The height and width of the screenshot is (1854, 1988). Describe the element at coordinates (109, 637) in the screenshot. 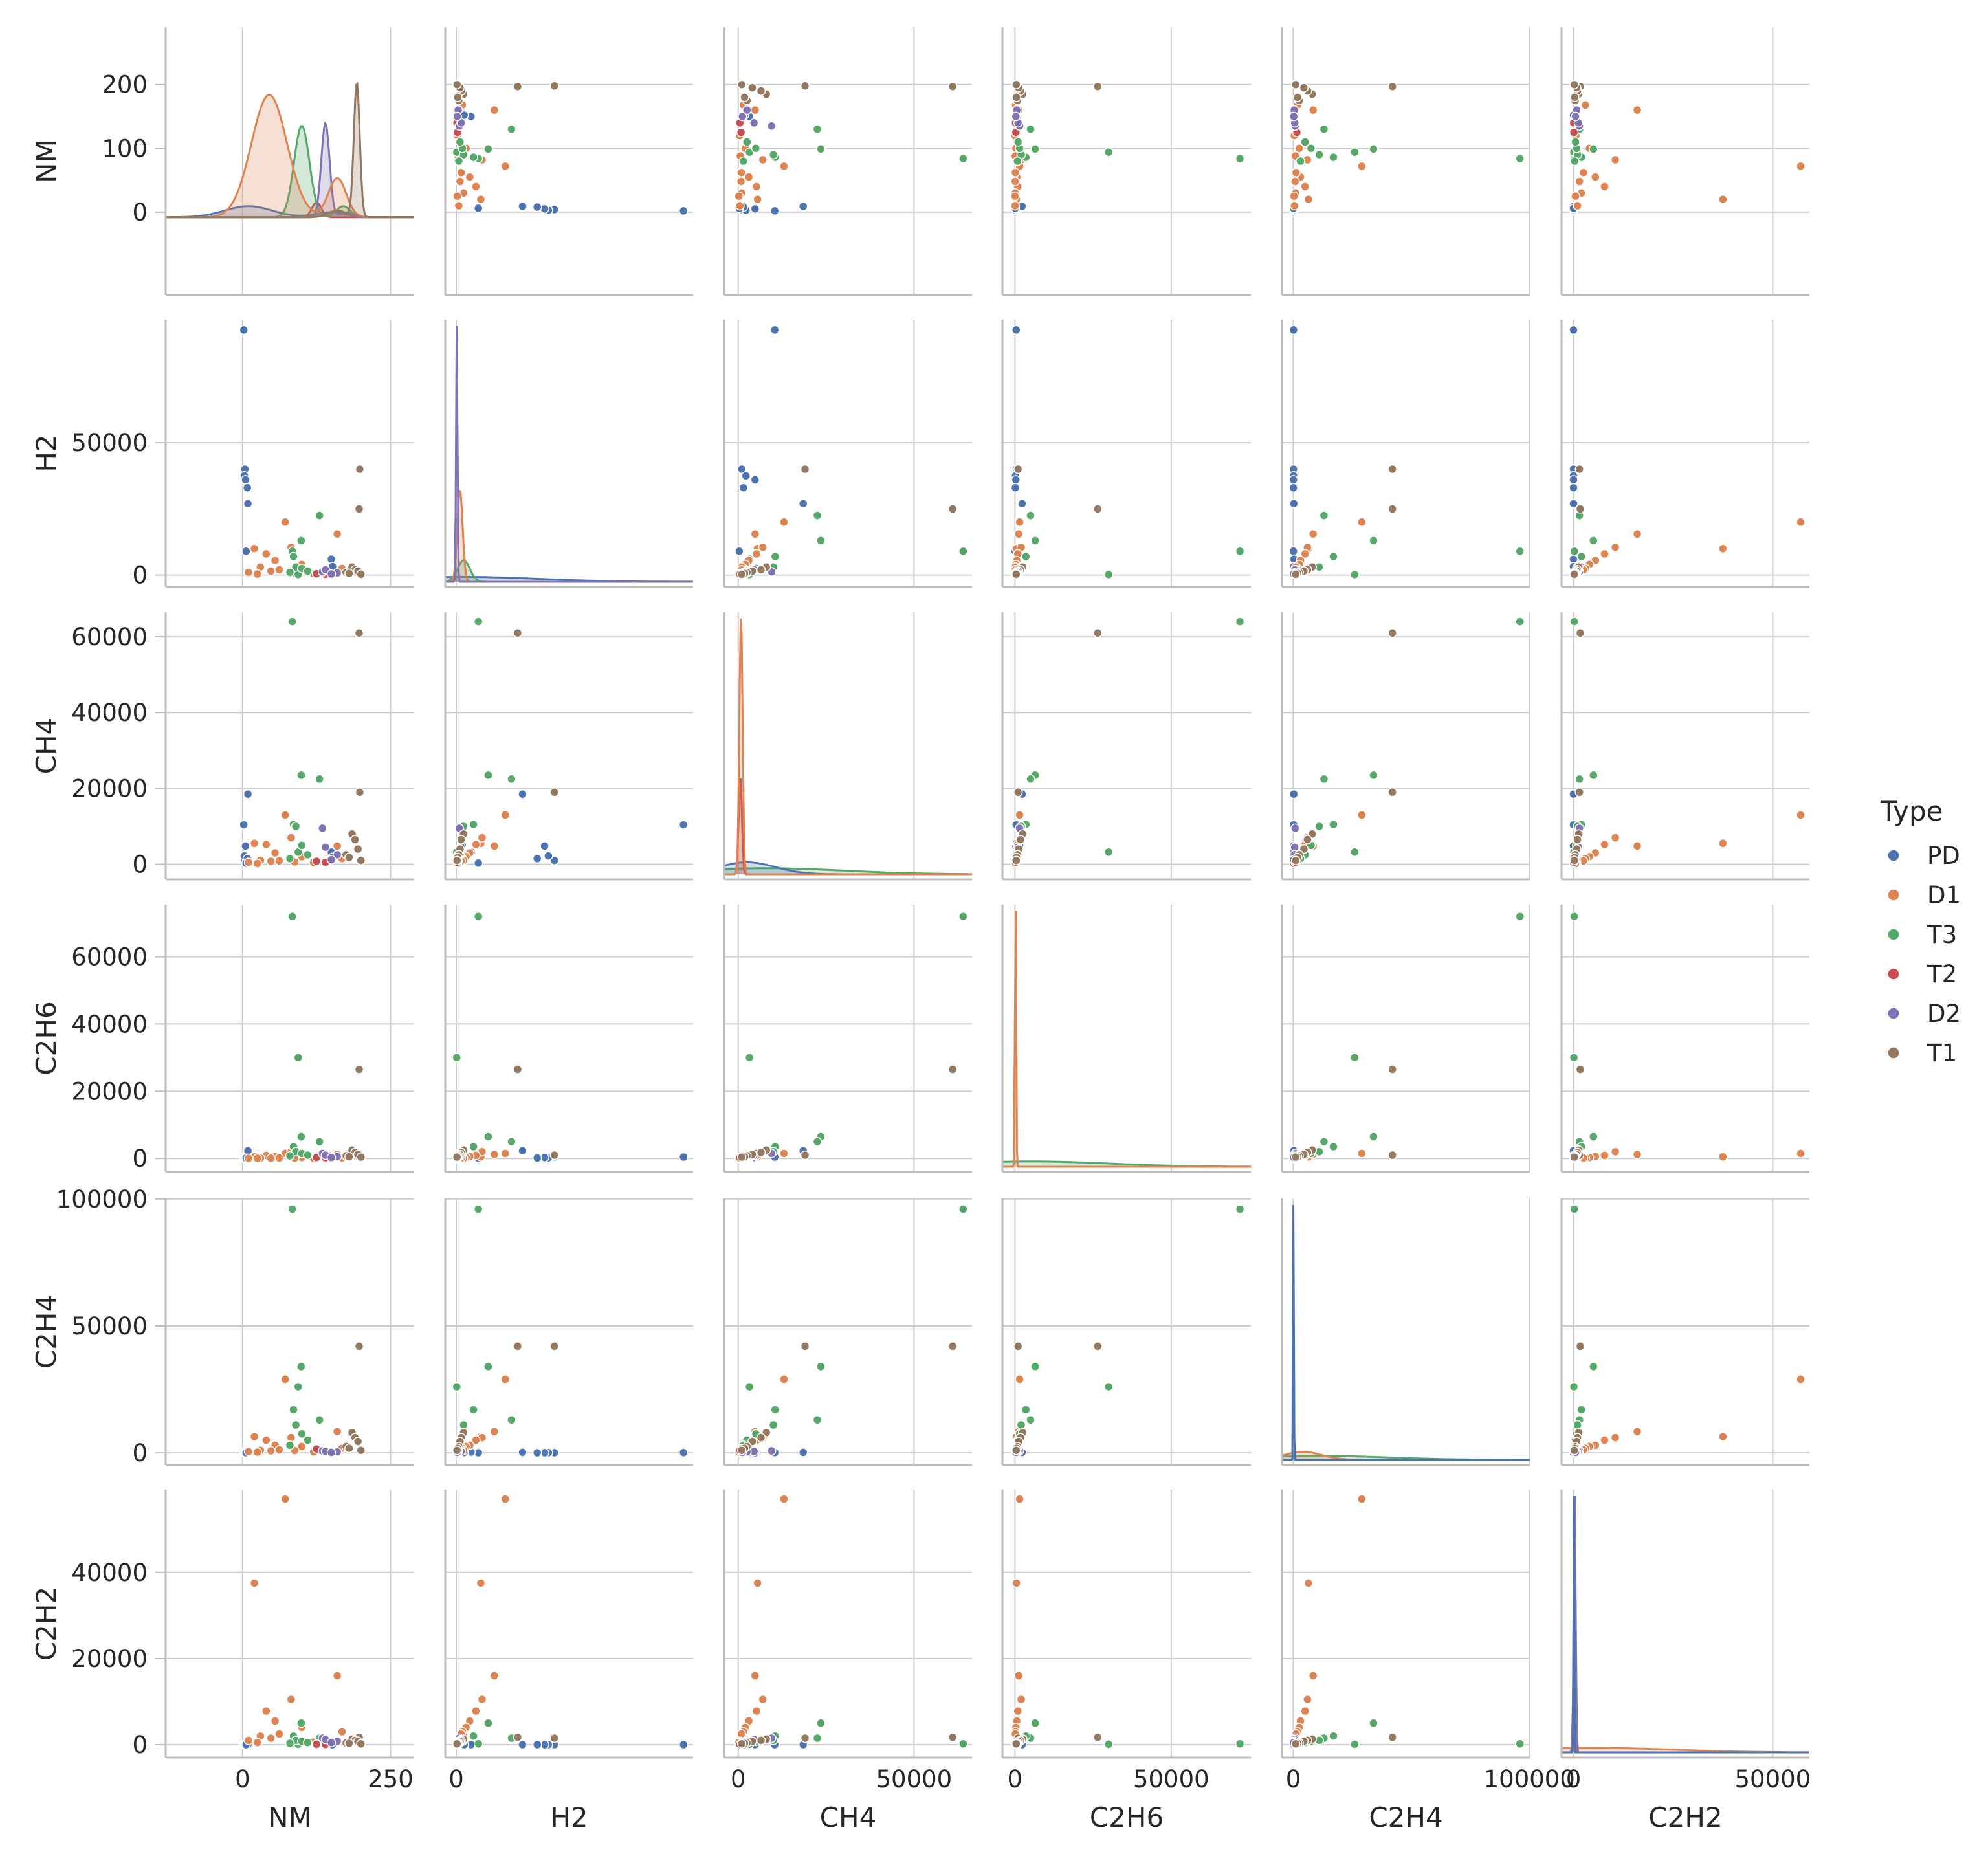

I see `ytick-label-CH4: 60000` at that location.